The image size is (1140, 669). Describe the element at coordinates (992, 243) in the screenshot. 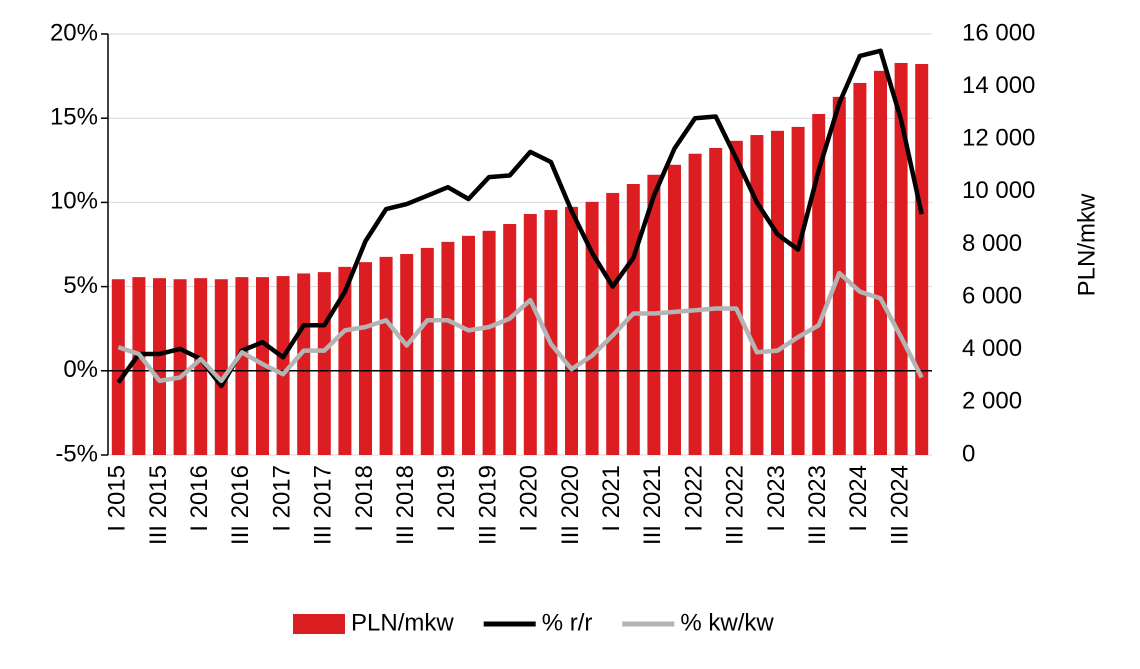

I see `y2-tick-label: 8 000` at that location.